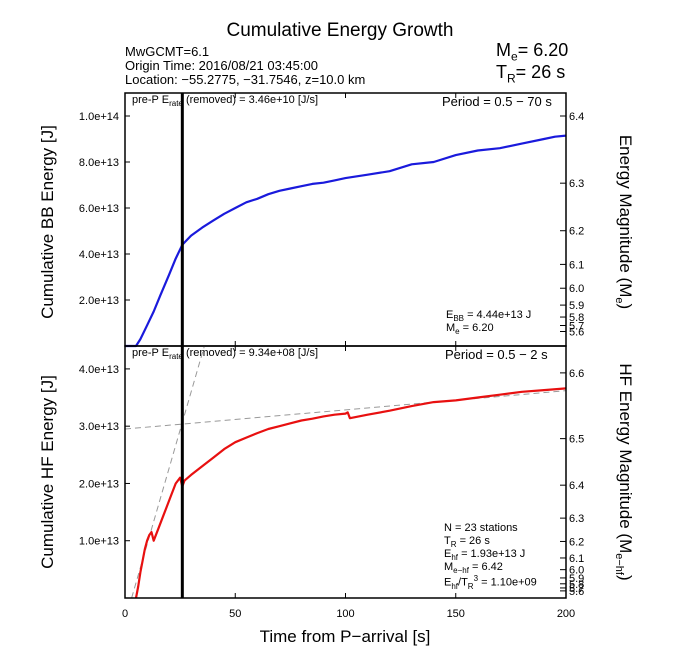  Describe the element at coordinates (99, 255) in the screenshot. I see `top-ytick-label-1: 4.0e+13` at that location.